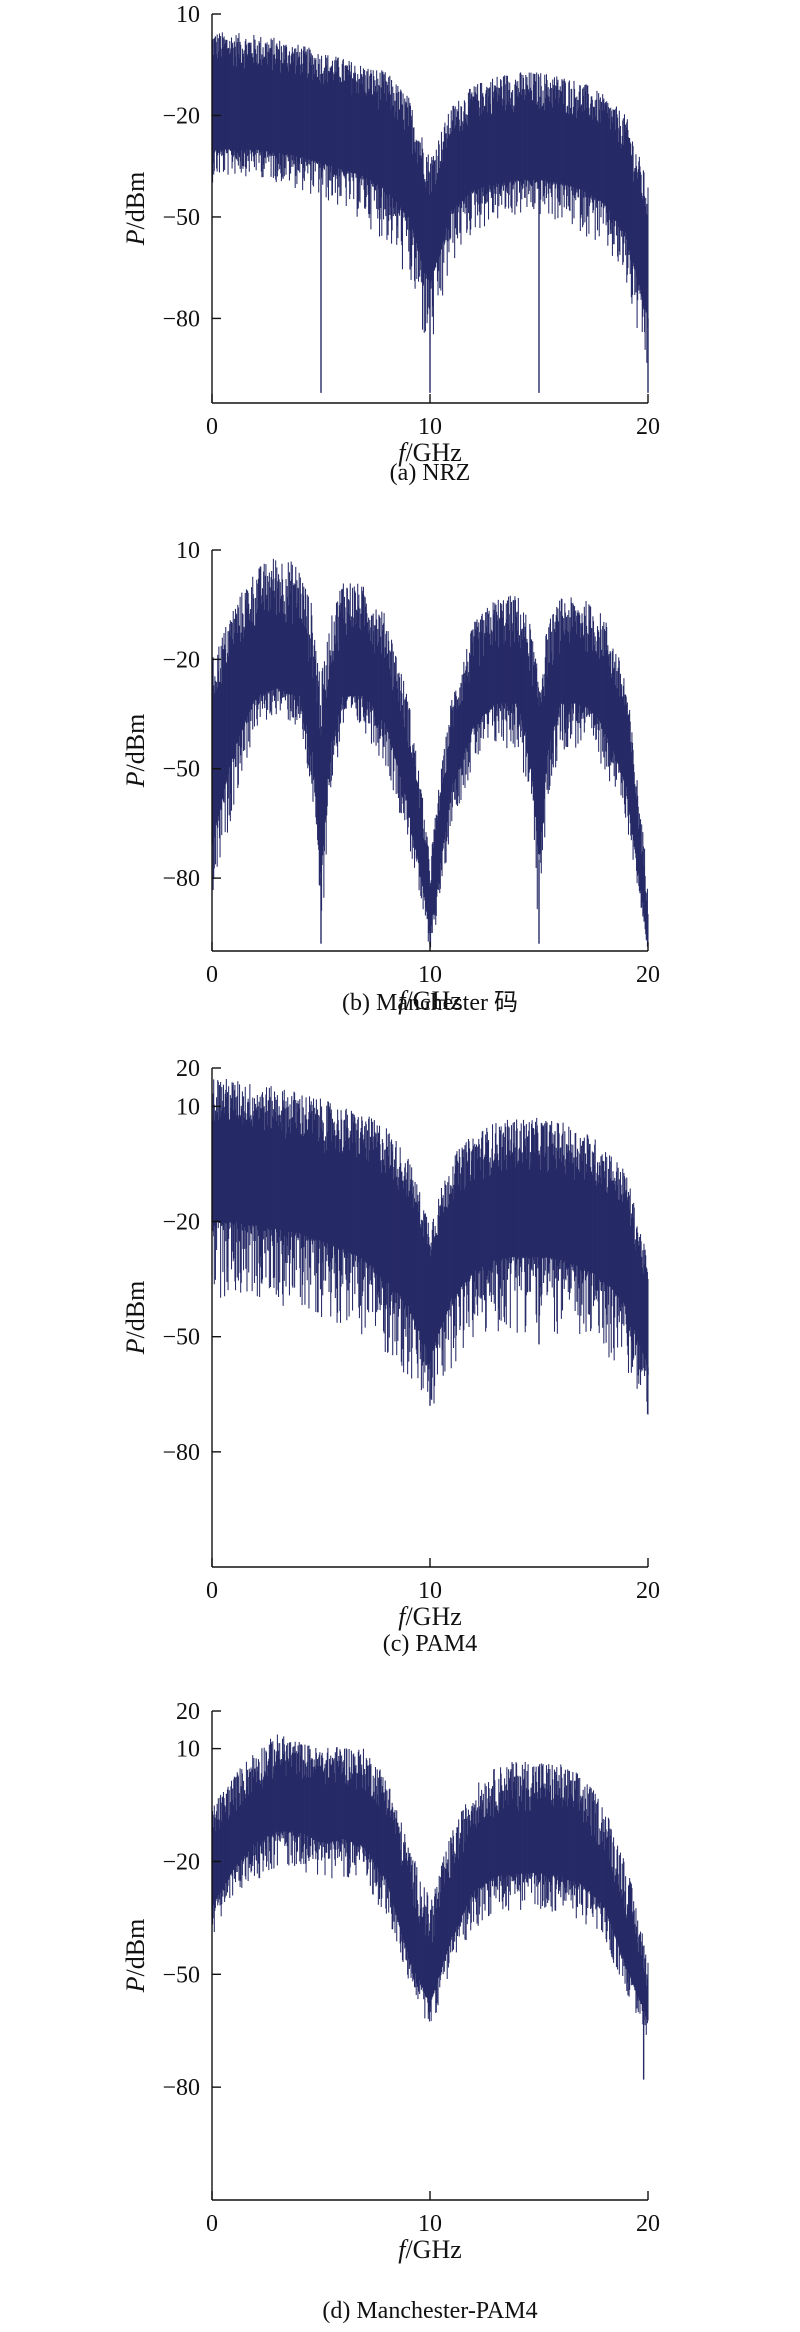  Describe the element at coordinates (430, 1644) in the screenshot. I see `panel-subtitle: (c) PAM4` at that location.